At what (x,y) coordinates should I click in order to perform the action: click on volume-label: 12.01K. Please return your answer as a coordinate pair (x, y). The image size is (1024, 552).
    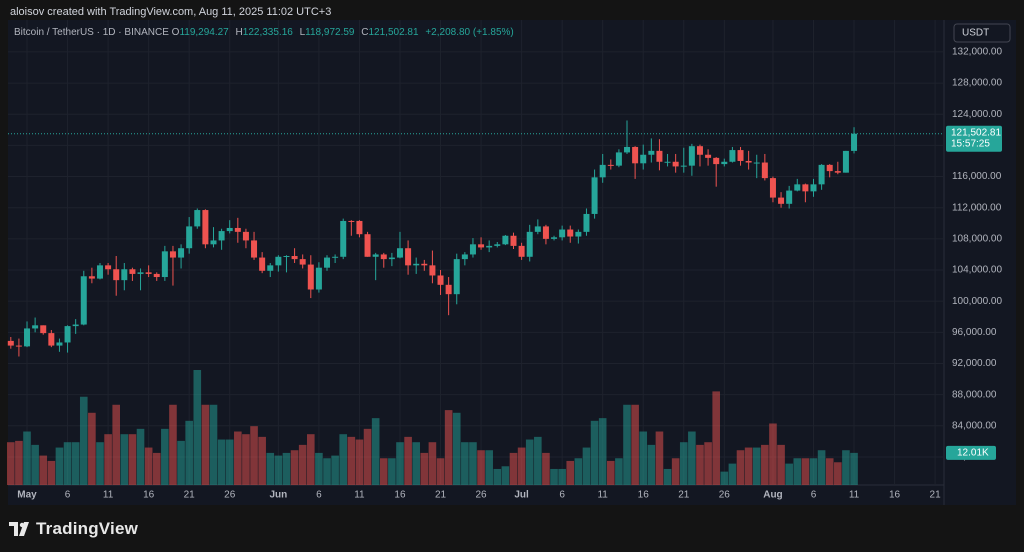
    Looking at the image, I should click on (973, 453).